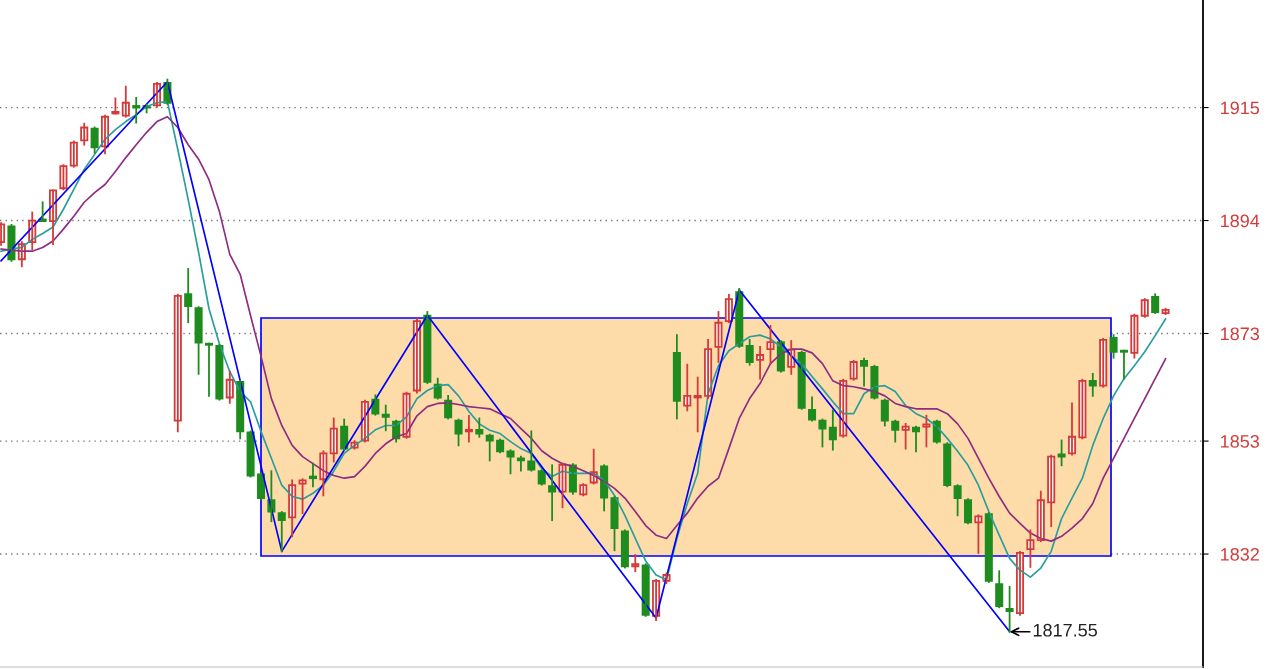  Describe the element at coordinates (1240, 221) in the screenshot. I see `y-tick-label: 1894` at that location.